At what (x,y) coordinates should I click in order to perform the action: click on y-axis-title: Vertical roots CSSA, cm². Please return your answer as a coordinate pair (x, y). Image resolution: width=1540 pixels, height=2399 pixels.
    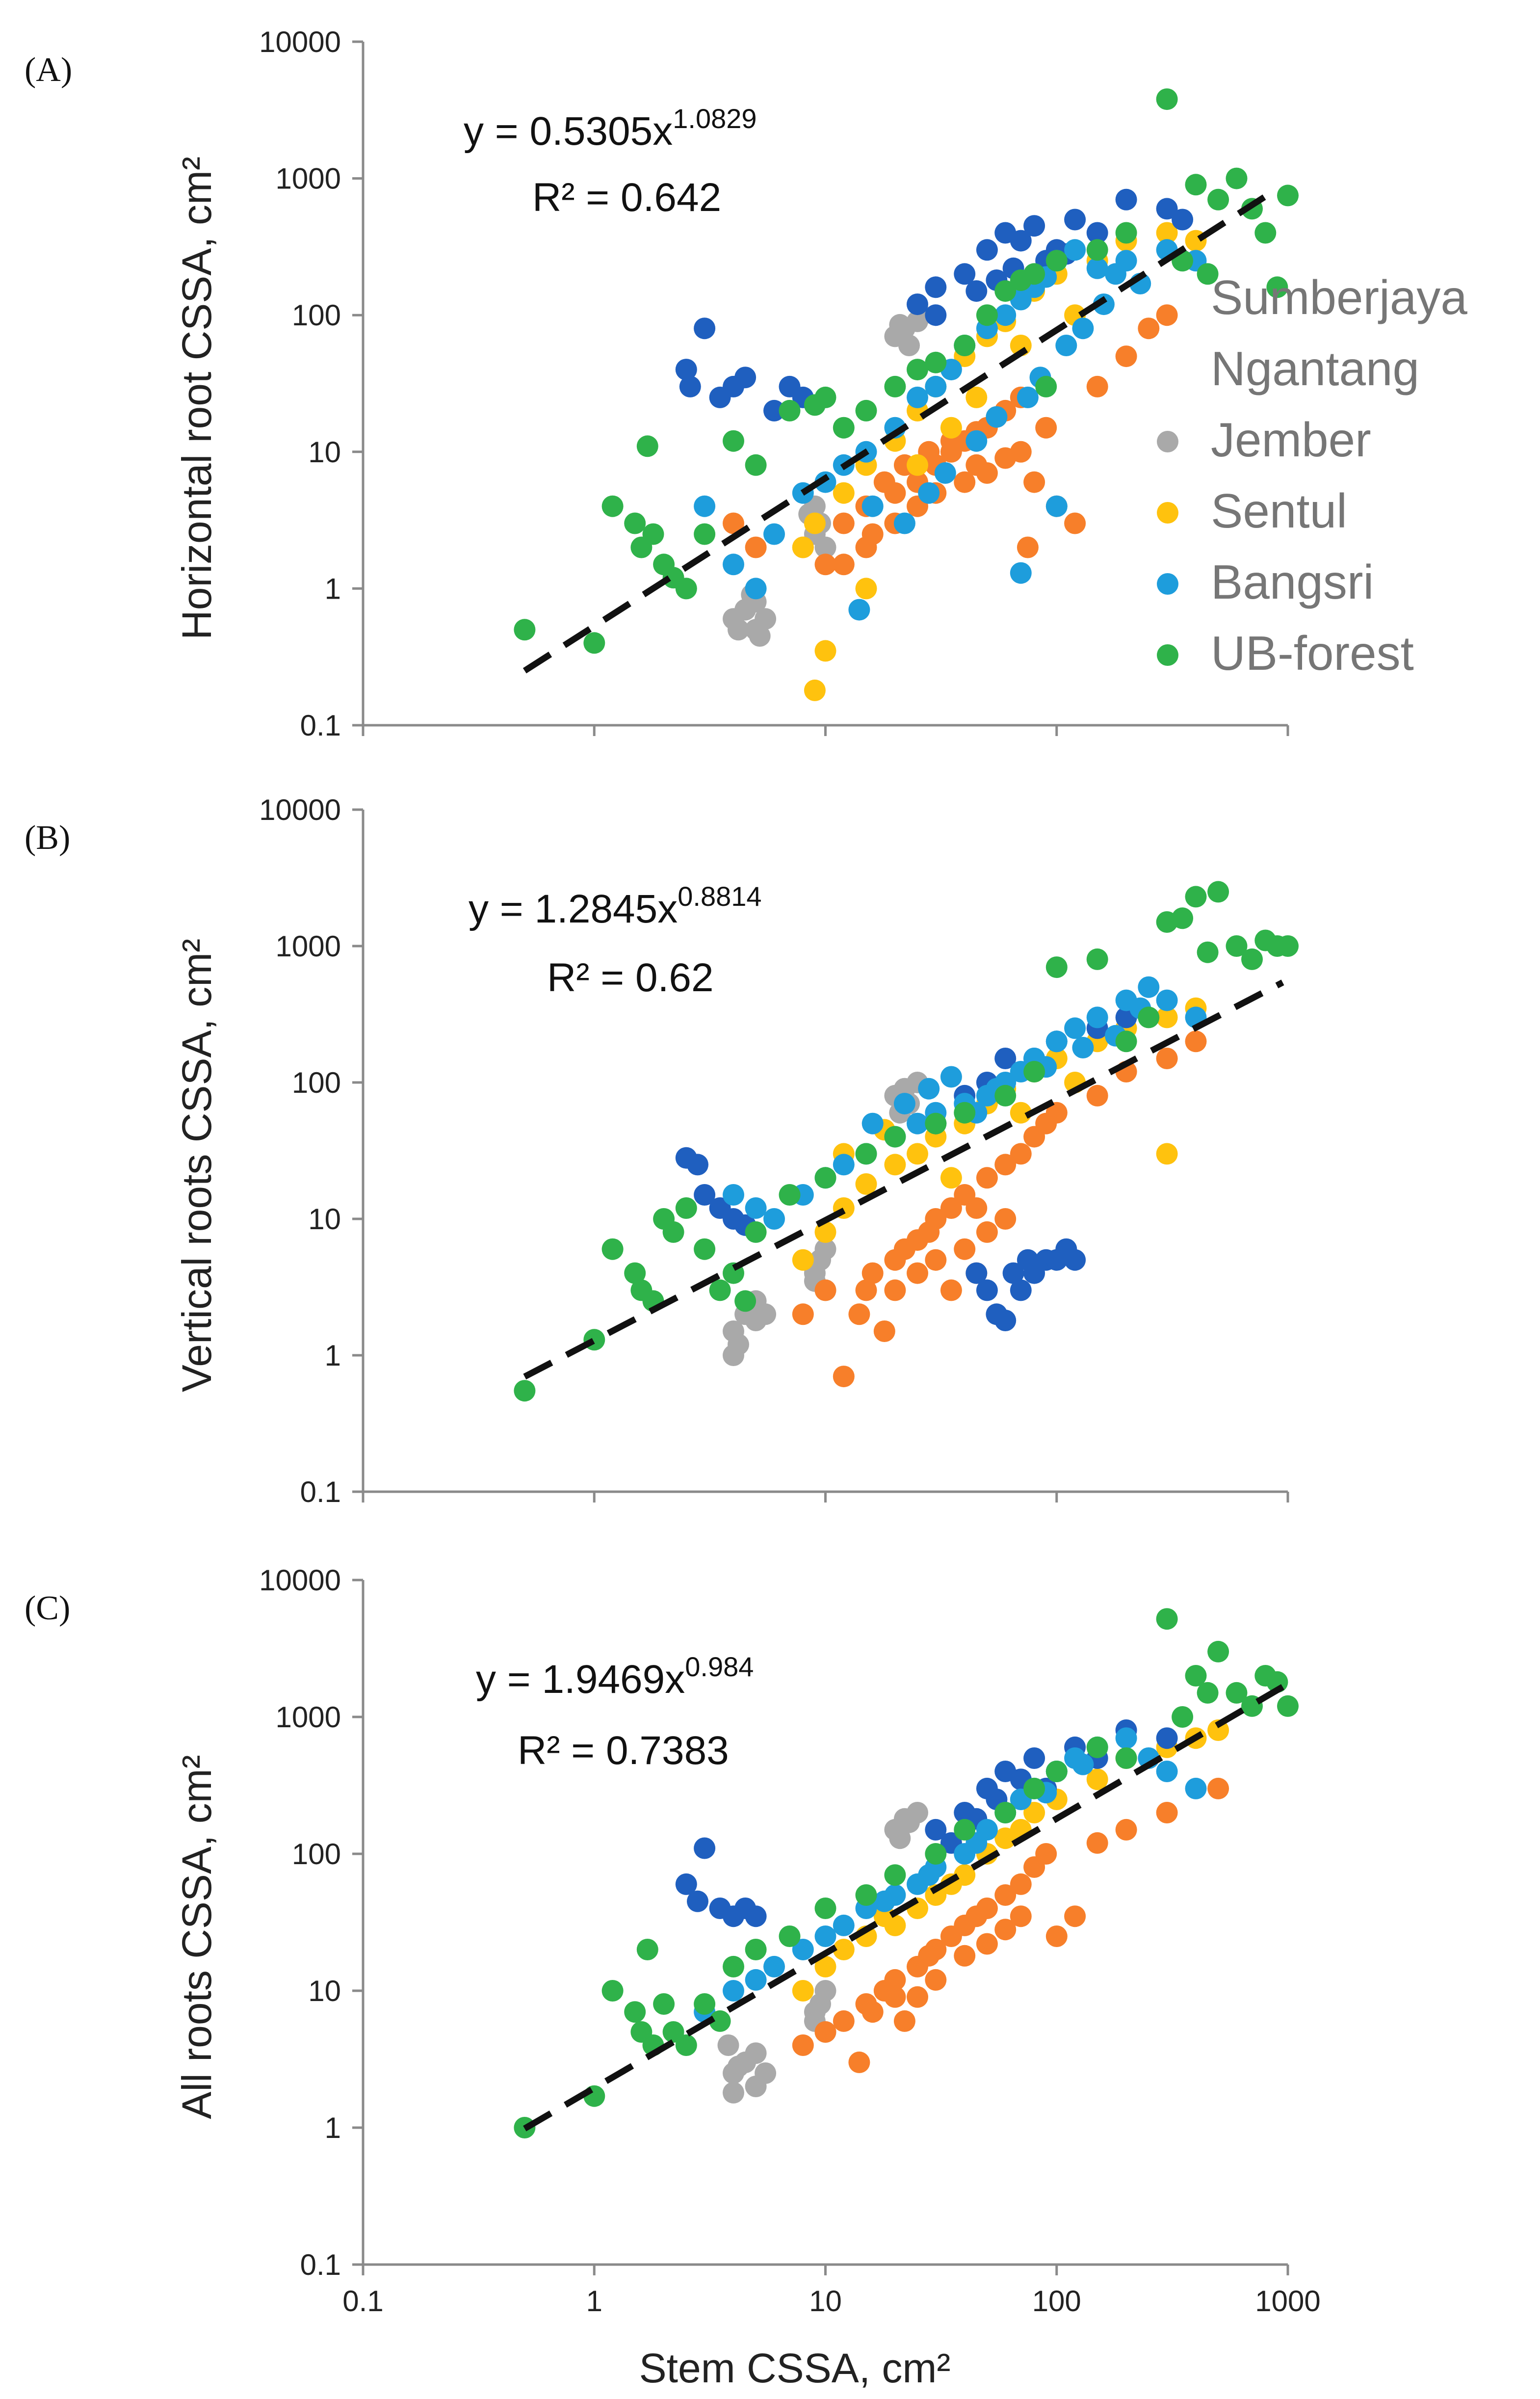
    Looking at the image, I should click on (197, 1165).